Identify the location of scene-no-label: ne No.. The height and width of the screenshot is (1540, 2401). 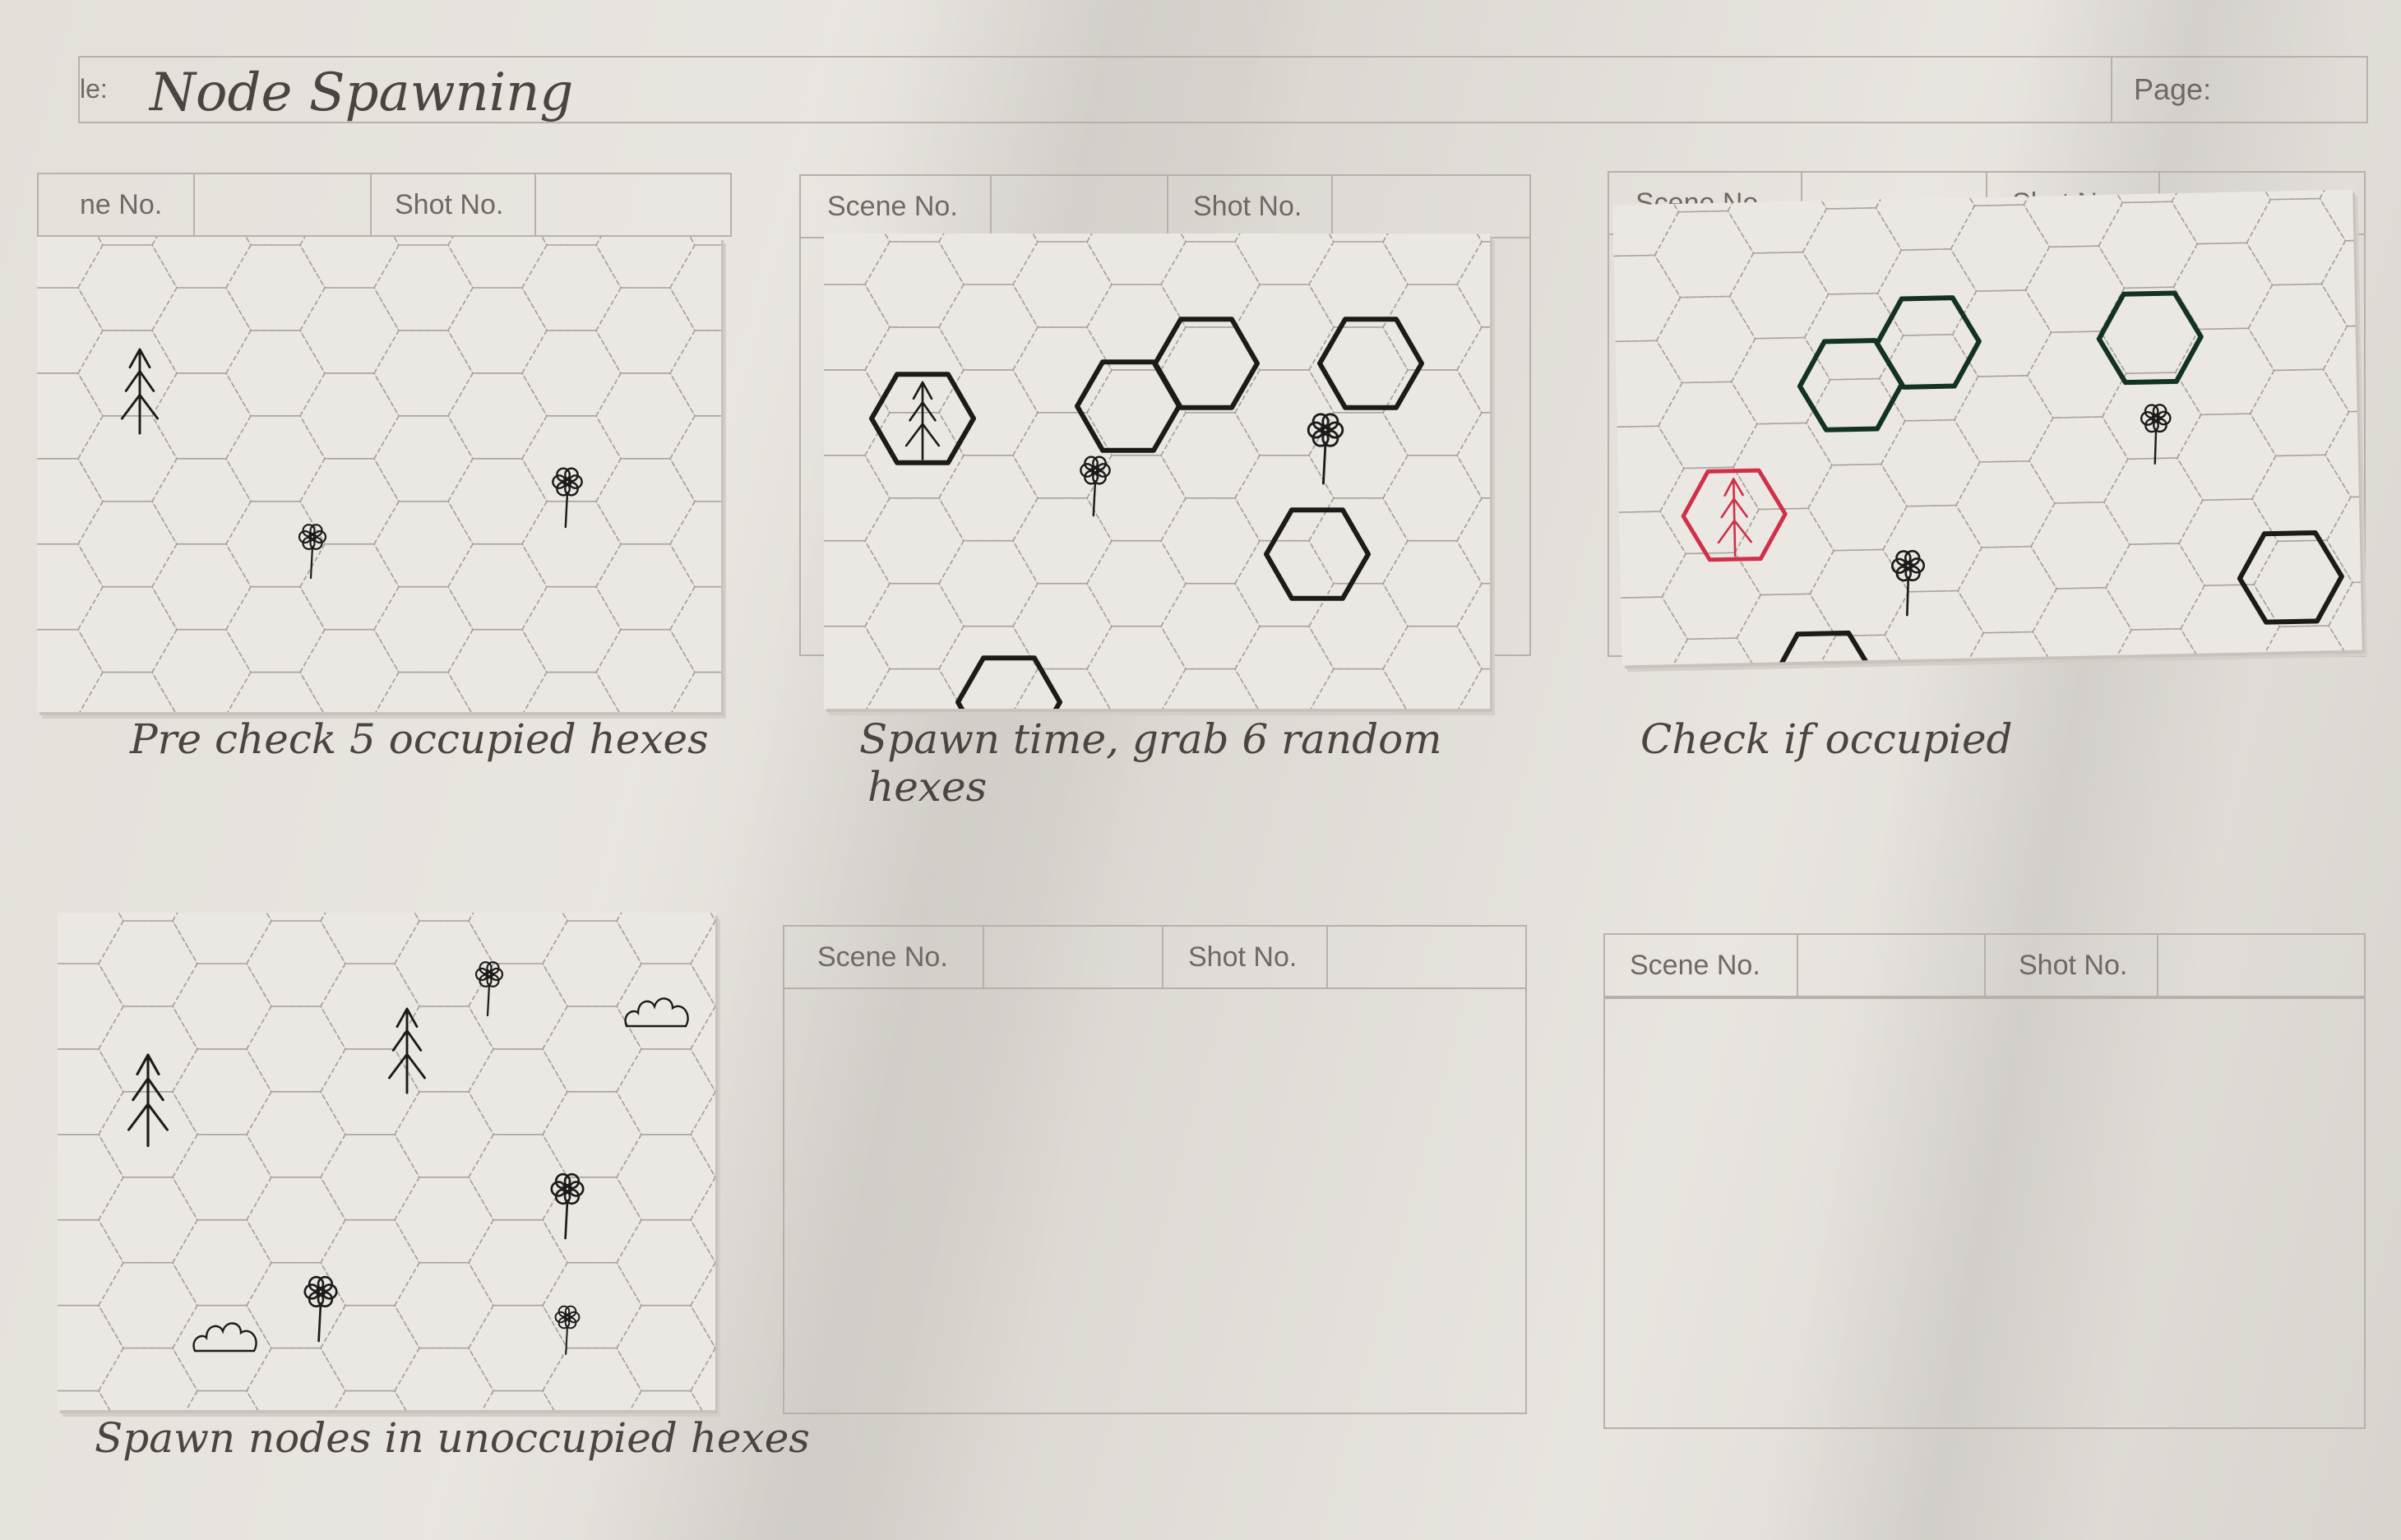
(121, 205).